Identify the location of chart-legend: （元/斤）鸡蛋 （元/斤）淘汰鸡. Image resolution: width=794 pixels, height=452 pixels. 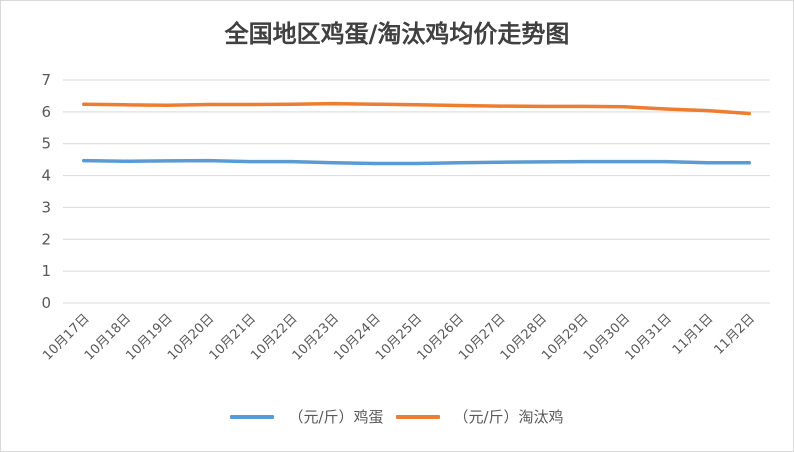
(397, 416).